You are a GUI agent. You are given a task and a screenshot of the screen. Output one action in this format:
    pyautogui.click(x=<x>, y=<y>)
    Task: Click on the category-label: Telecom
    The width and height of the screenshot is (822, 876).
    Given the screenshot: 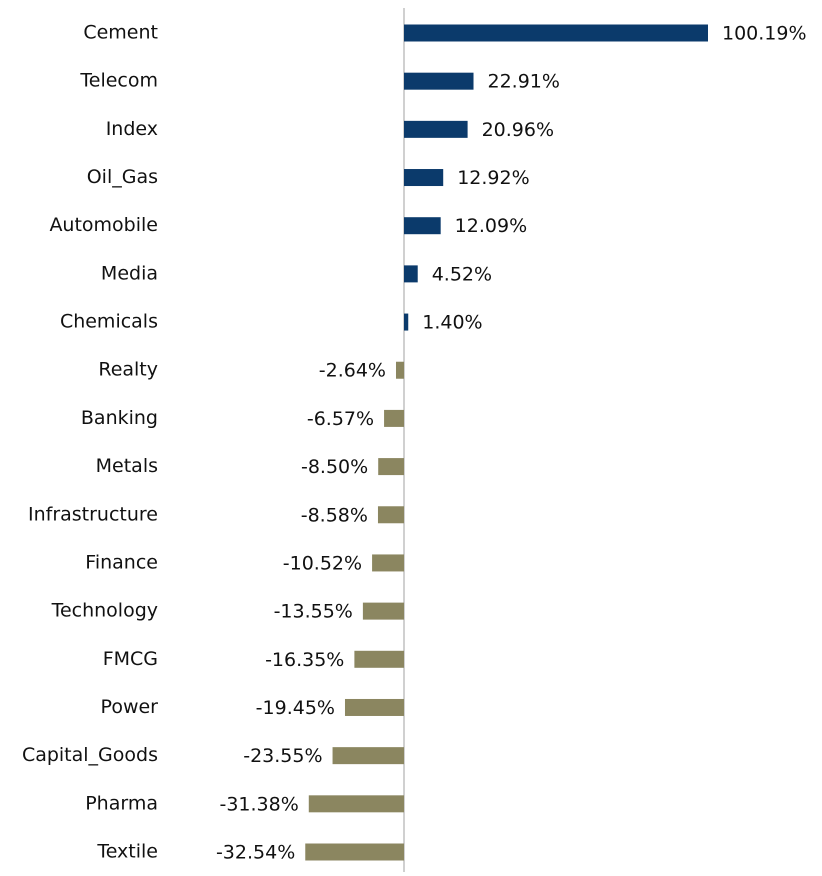 What is the action you would take?
    pyautogui.click(x=118, y=81)
    